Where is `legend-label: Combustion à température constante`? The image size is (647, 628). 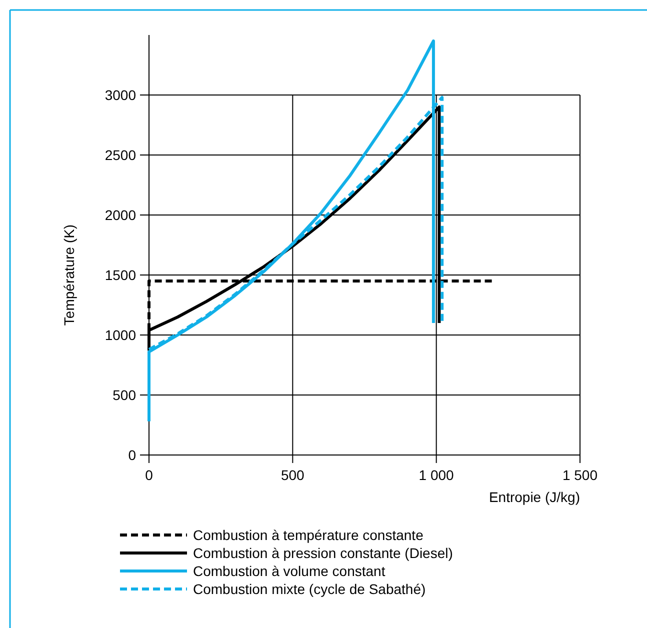
legend-label: Combustion à température constante is located at coordinates (308, 534).